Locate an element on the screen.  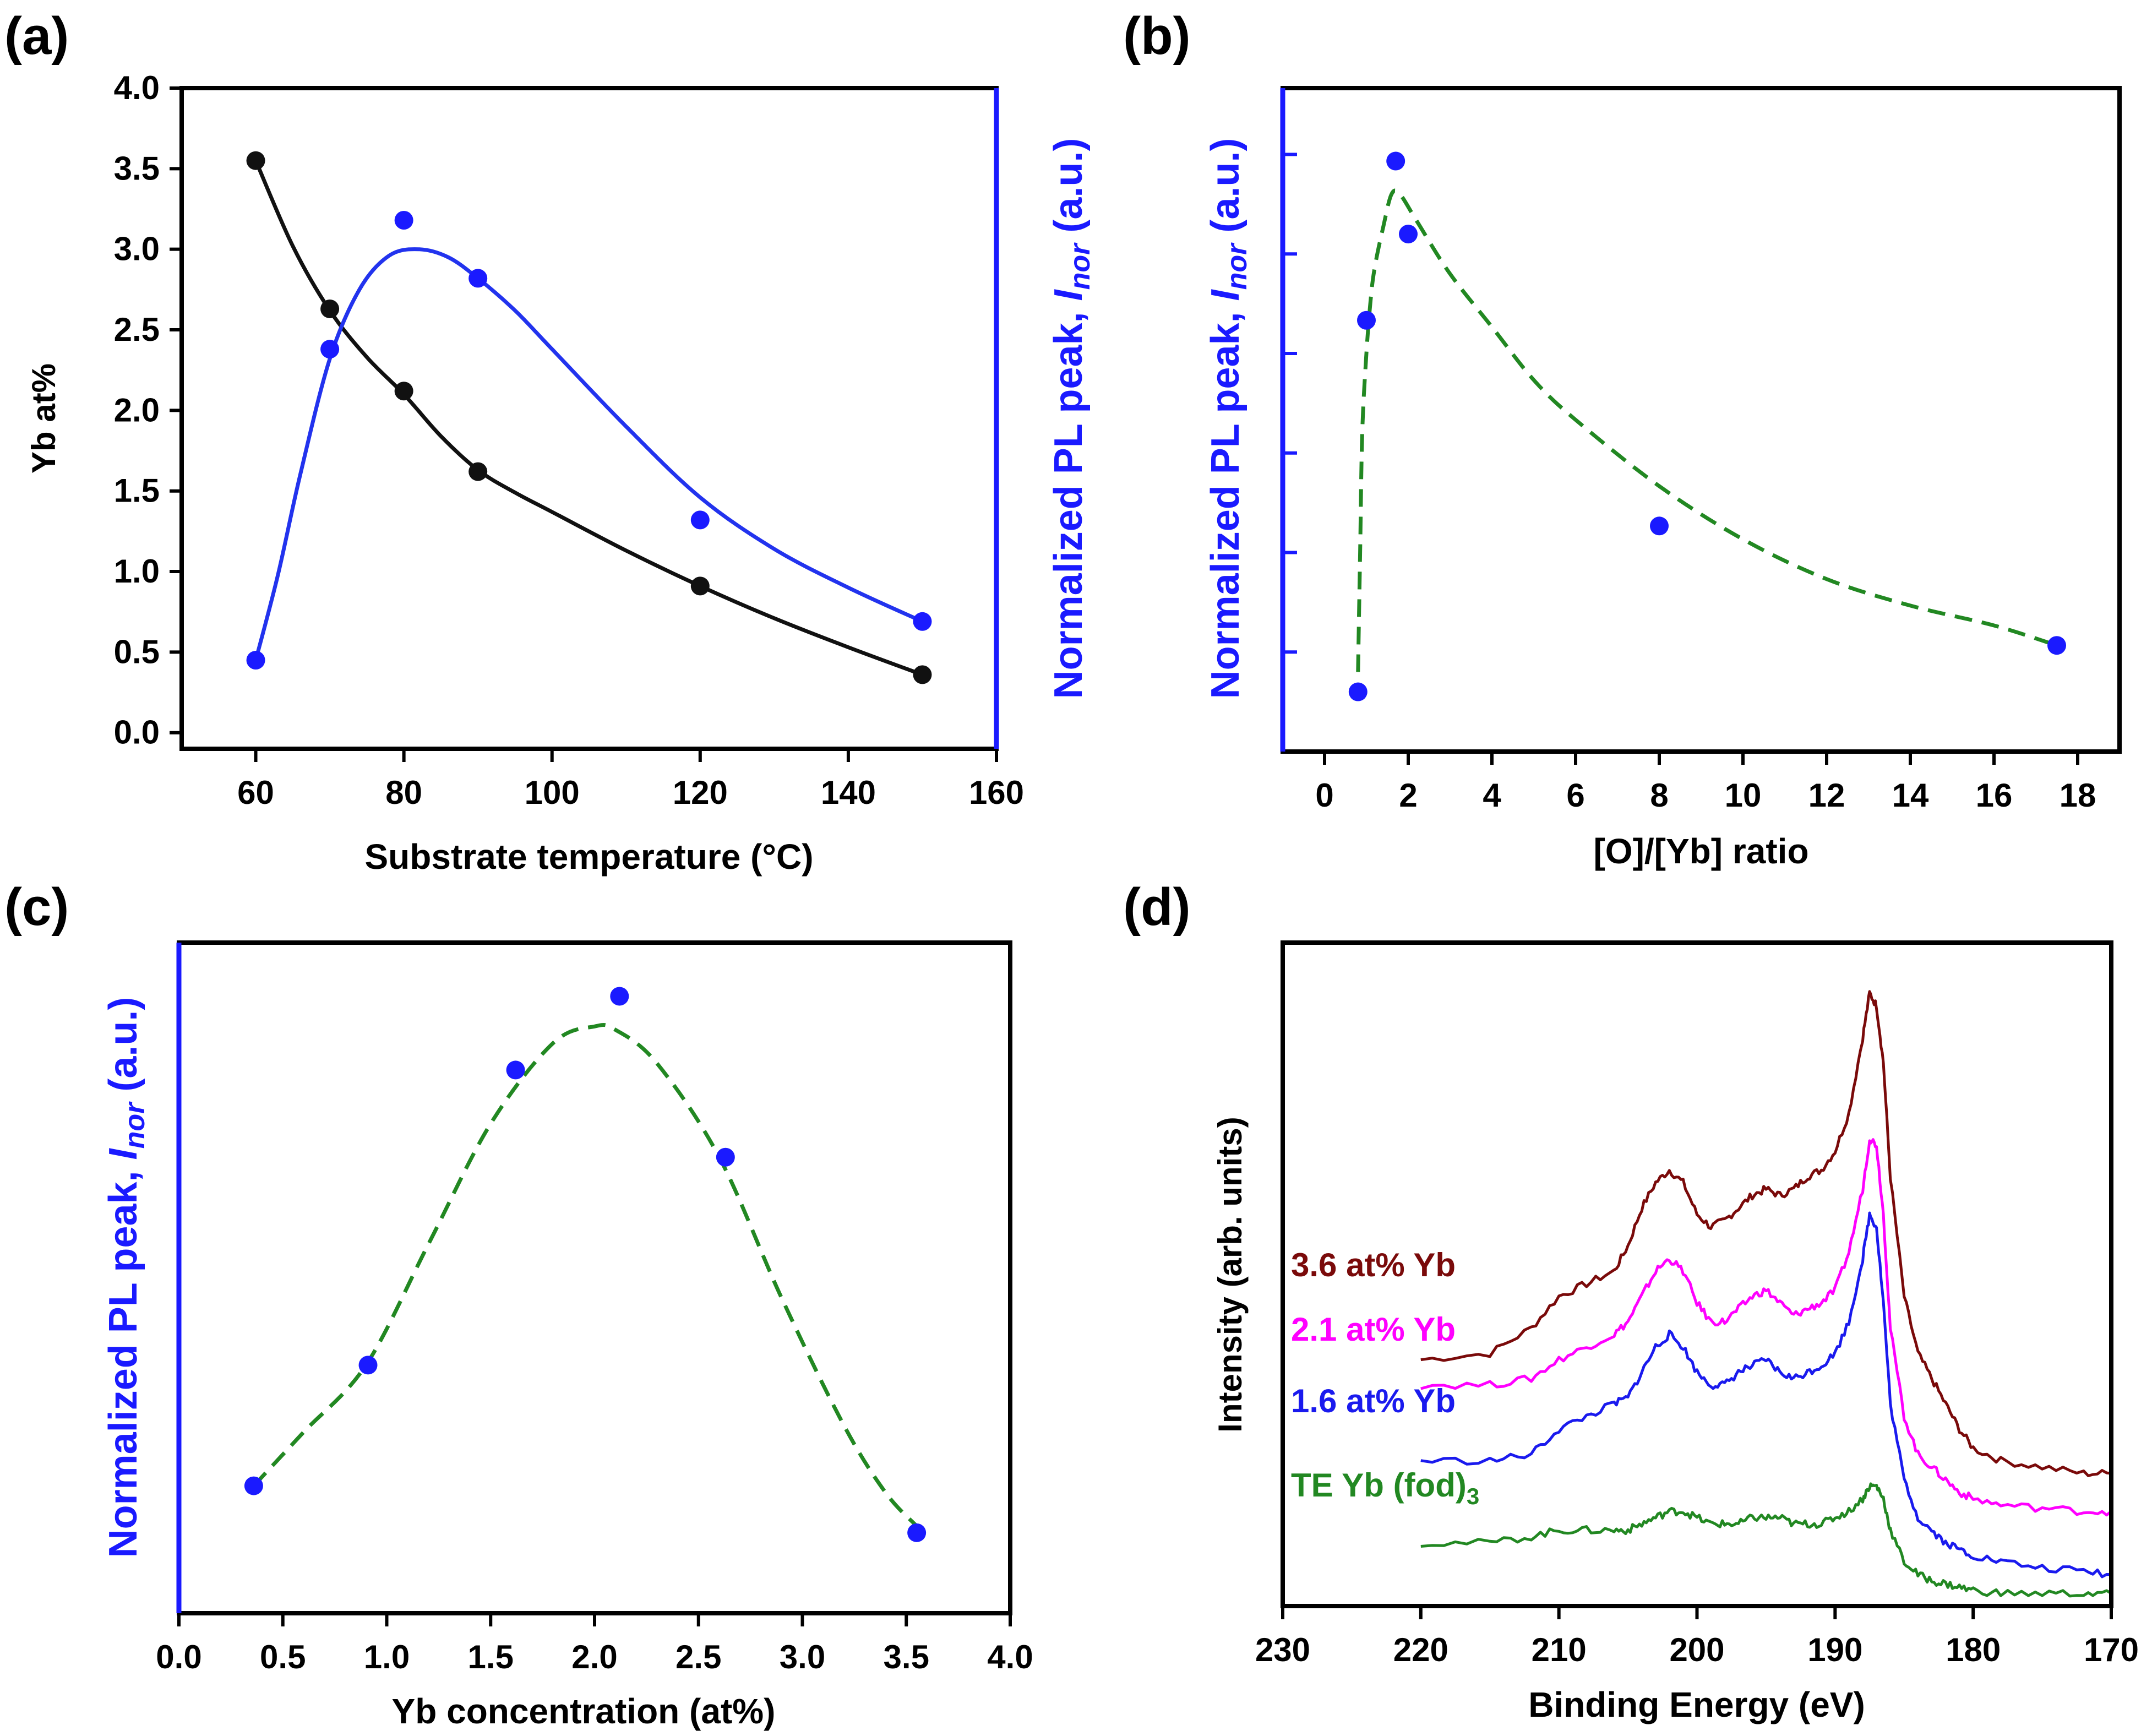
series-label-te-yb-fod3: TE Yb (fod)3 is located at coordinates (1385, 1488).